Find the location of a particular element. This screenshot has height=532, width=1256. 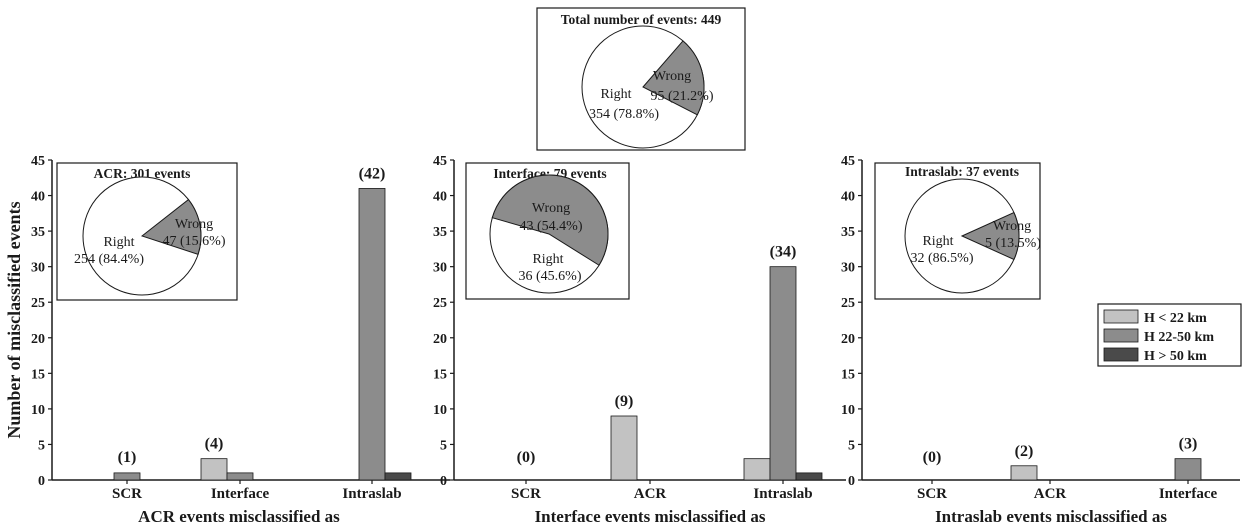

x-axis-label: Intraslab events misclassified as is located at coordinates (1051, 516).